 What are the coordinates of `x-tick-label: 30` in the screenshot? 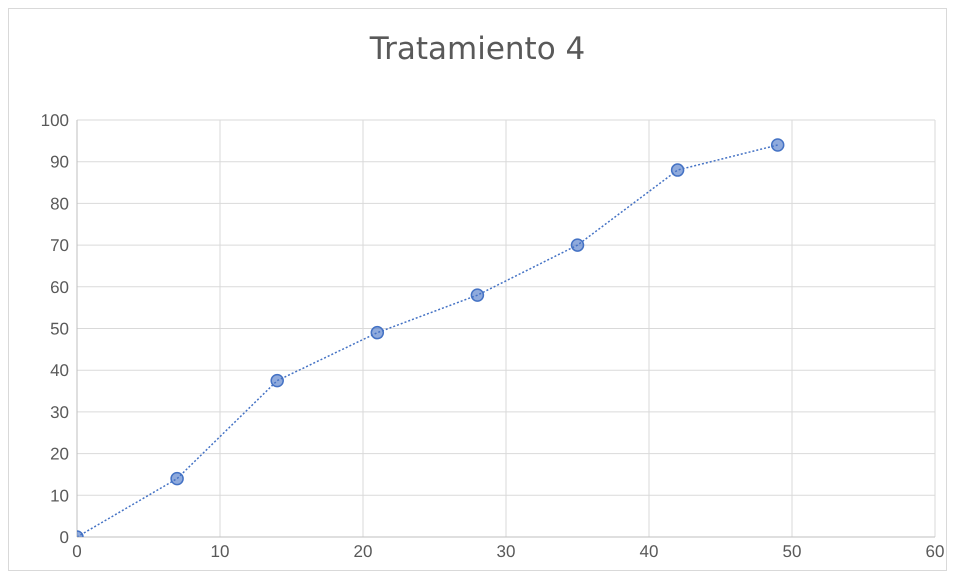 It's located at (506, 552).